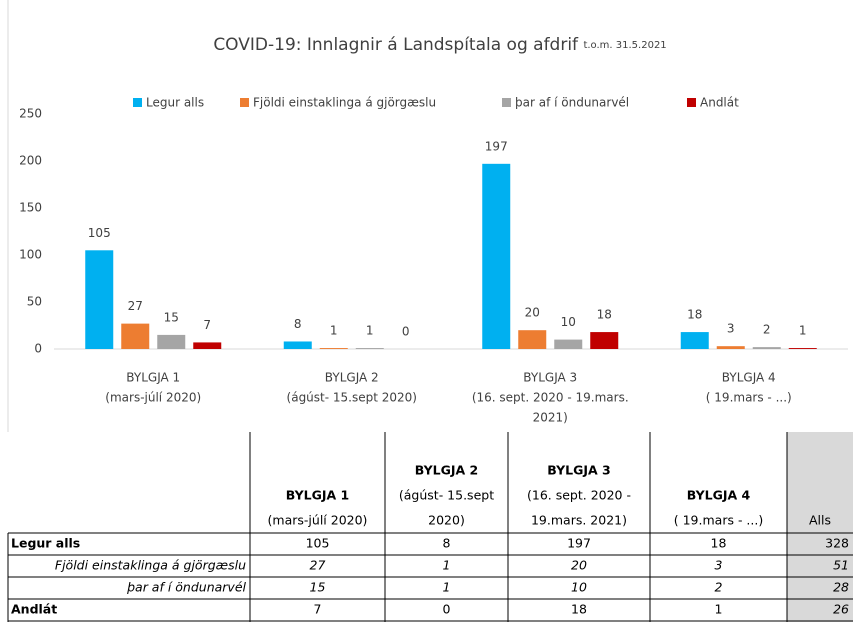 The image size is (853, 622). I want to click on subtitle: t.o.m. 31.5.2021, so click(624, 45).